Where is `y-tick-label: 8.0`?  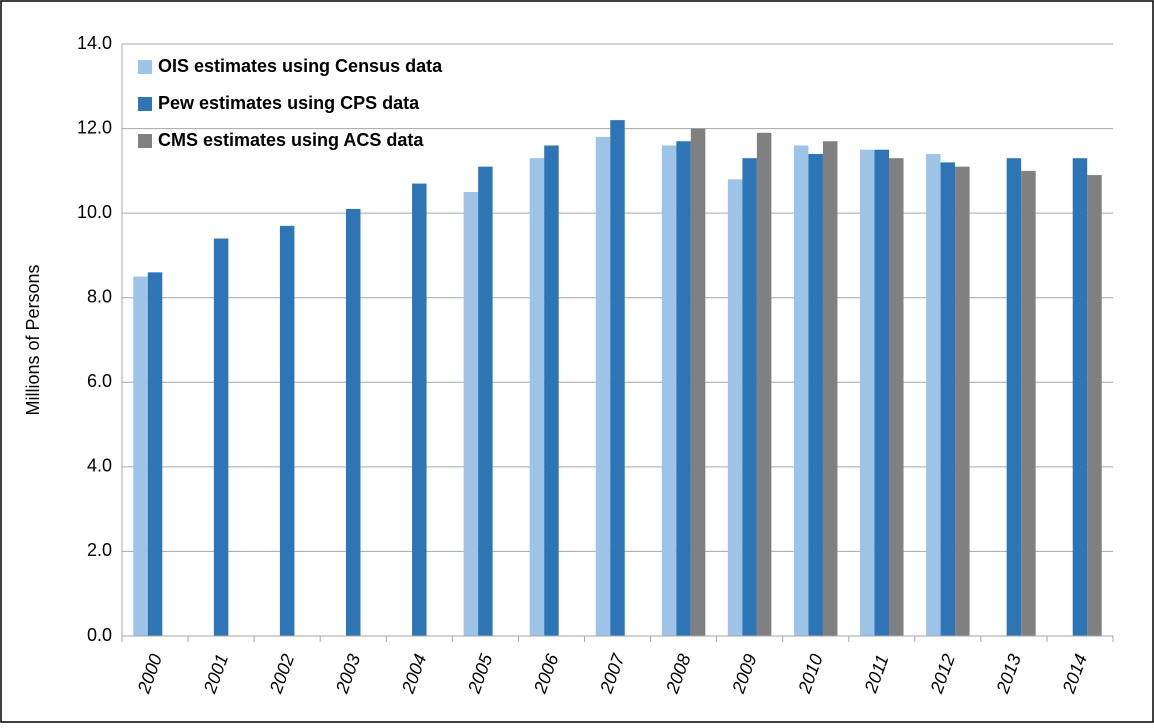 y-tick-label: 8.0 is located at coordinates (99, 296).